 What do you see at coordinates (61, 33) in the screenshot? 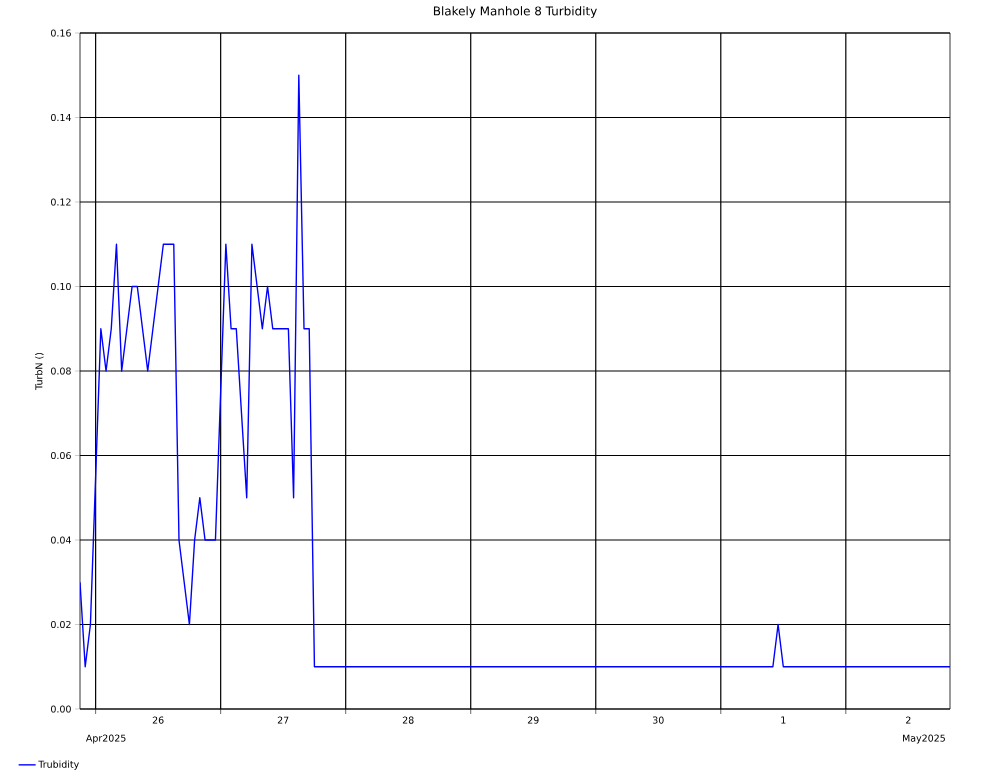
I see `y-tick-label: 0.16` at bounding box center [61, 33].